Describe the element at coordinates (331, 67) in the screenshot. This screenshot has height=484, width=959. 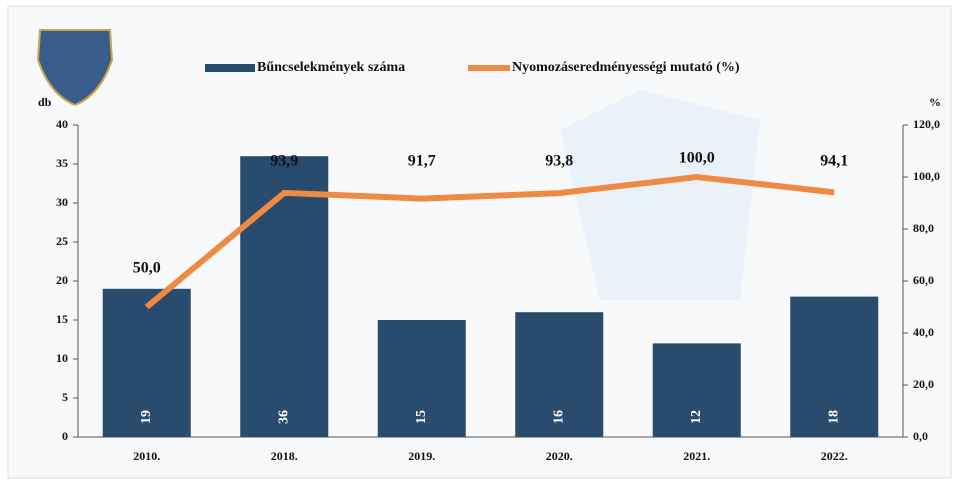
I see `legend-label: Bűncselekmények száma` at that location.